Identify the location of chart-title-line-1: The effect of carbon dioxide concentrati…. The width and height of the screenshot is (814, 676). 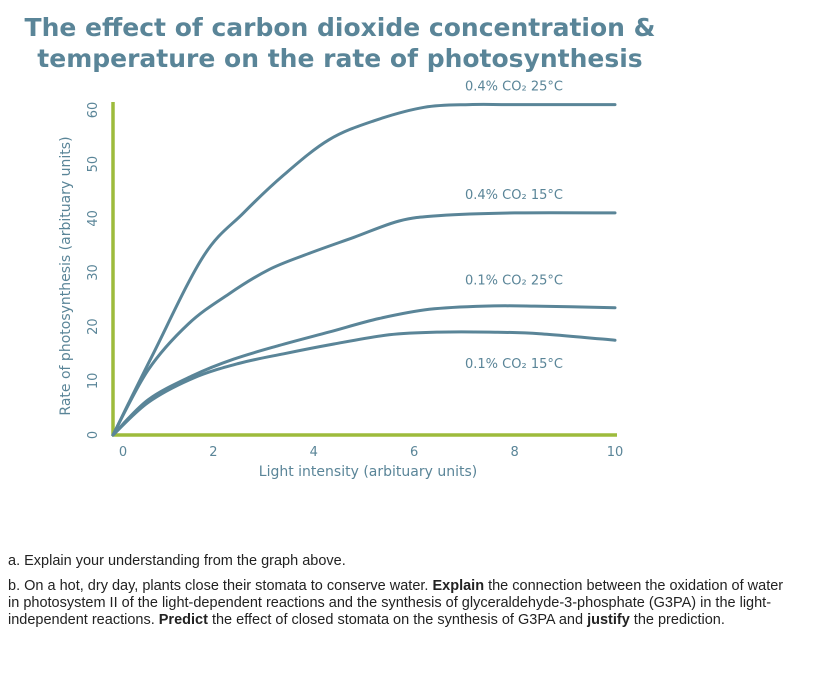
(340, 27).